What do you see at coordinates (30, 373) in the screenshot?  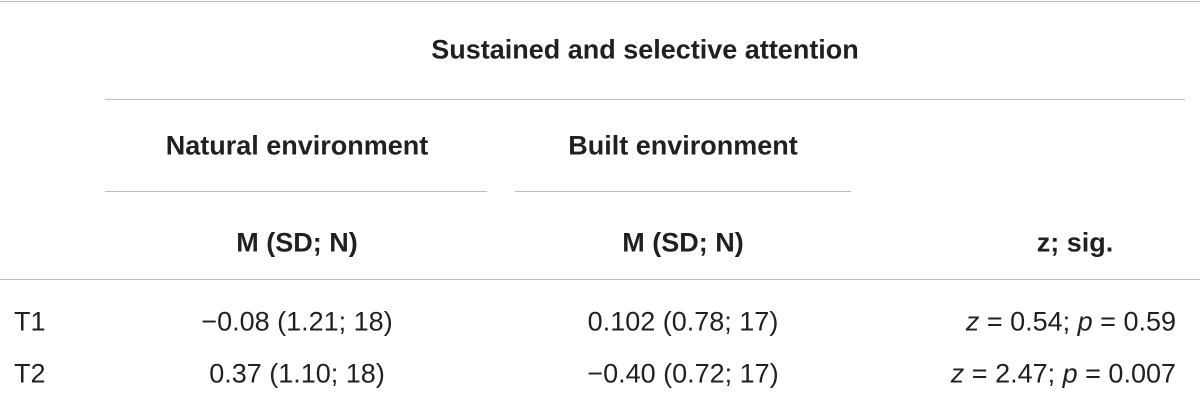 I see `row-label: T2` at bounding box center [30, 373].